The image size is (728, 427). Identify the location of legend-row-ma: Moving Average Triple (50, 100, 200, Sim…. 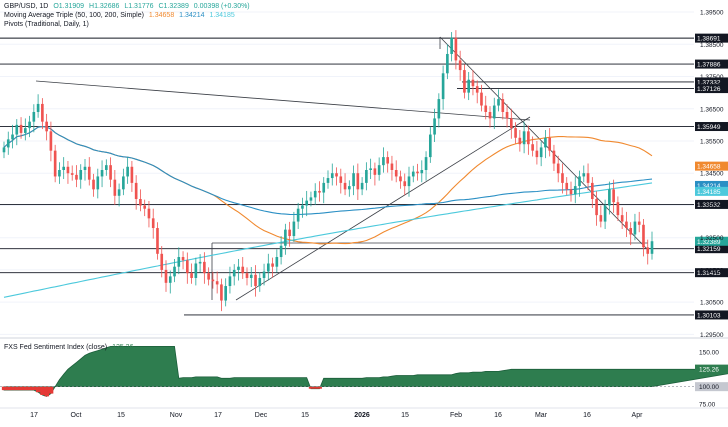
(121, 15).